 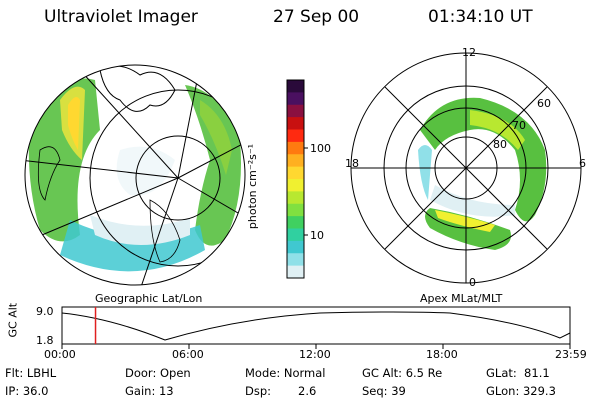 I want to click on door-readout: Door: Open, so click(x=158, y=373).